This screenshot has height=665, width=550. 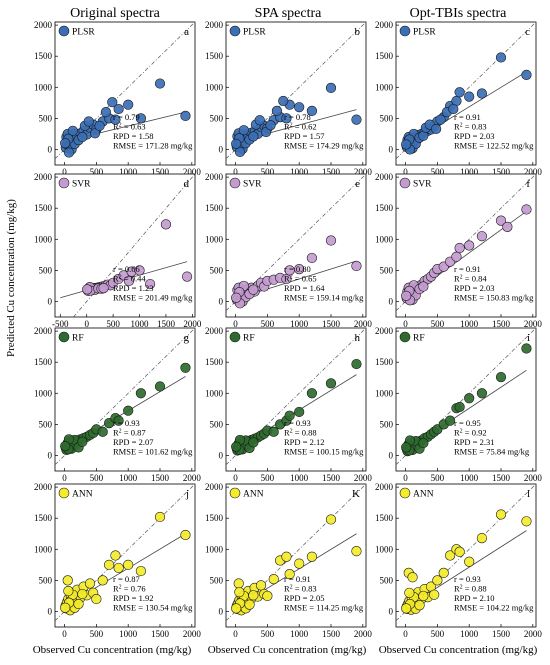 I want to click on stat-r2: R2 = 0.84, so click(x=470, y=279).